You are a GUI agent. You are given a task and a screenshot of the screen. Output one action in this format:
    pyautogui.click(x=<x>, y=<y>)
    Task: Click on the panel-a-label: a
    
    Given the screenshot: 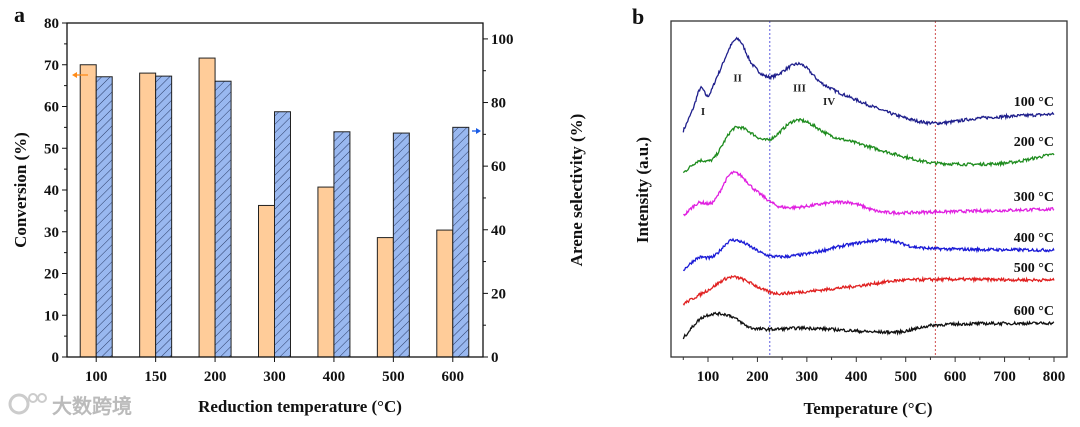 What is the action you would take?
    pyautogui.click(x=19, y=14)
    